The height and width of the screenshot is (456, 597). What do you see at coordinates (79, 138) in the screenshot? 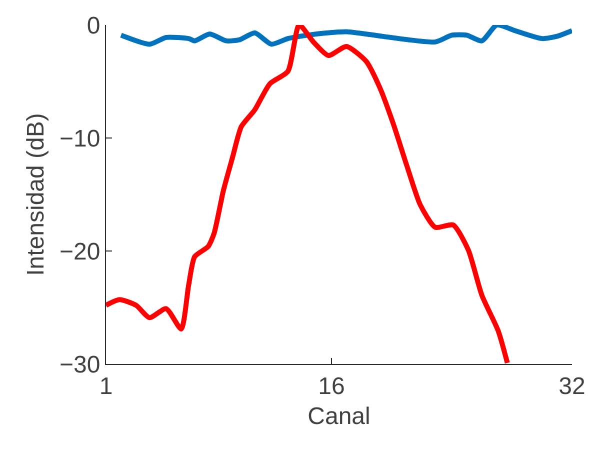
I see `y-tick-label: −10` at bounding box center [79, 138].